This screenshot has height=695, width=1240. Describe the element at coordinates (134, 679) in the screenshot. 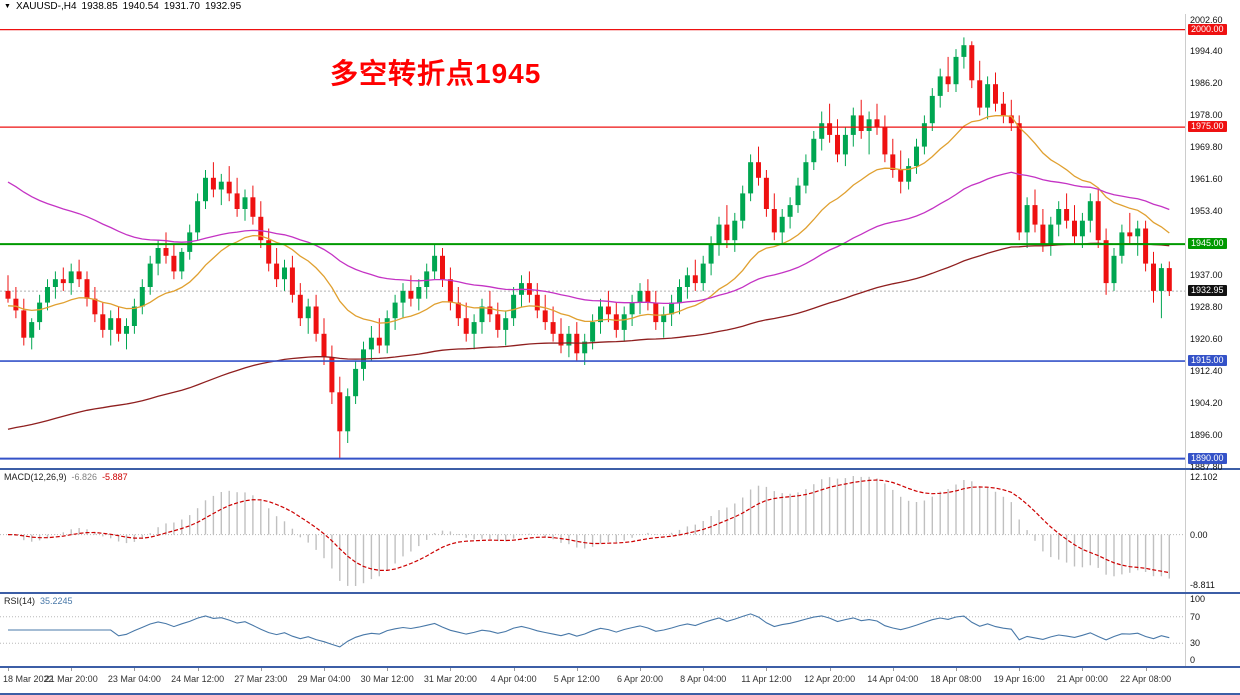

I see `time-axis-label: 23 Mar 04:00` at that location.